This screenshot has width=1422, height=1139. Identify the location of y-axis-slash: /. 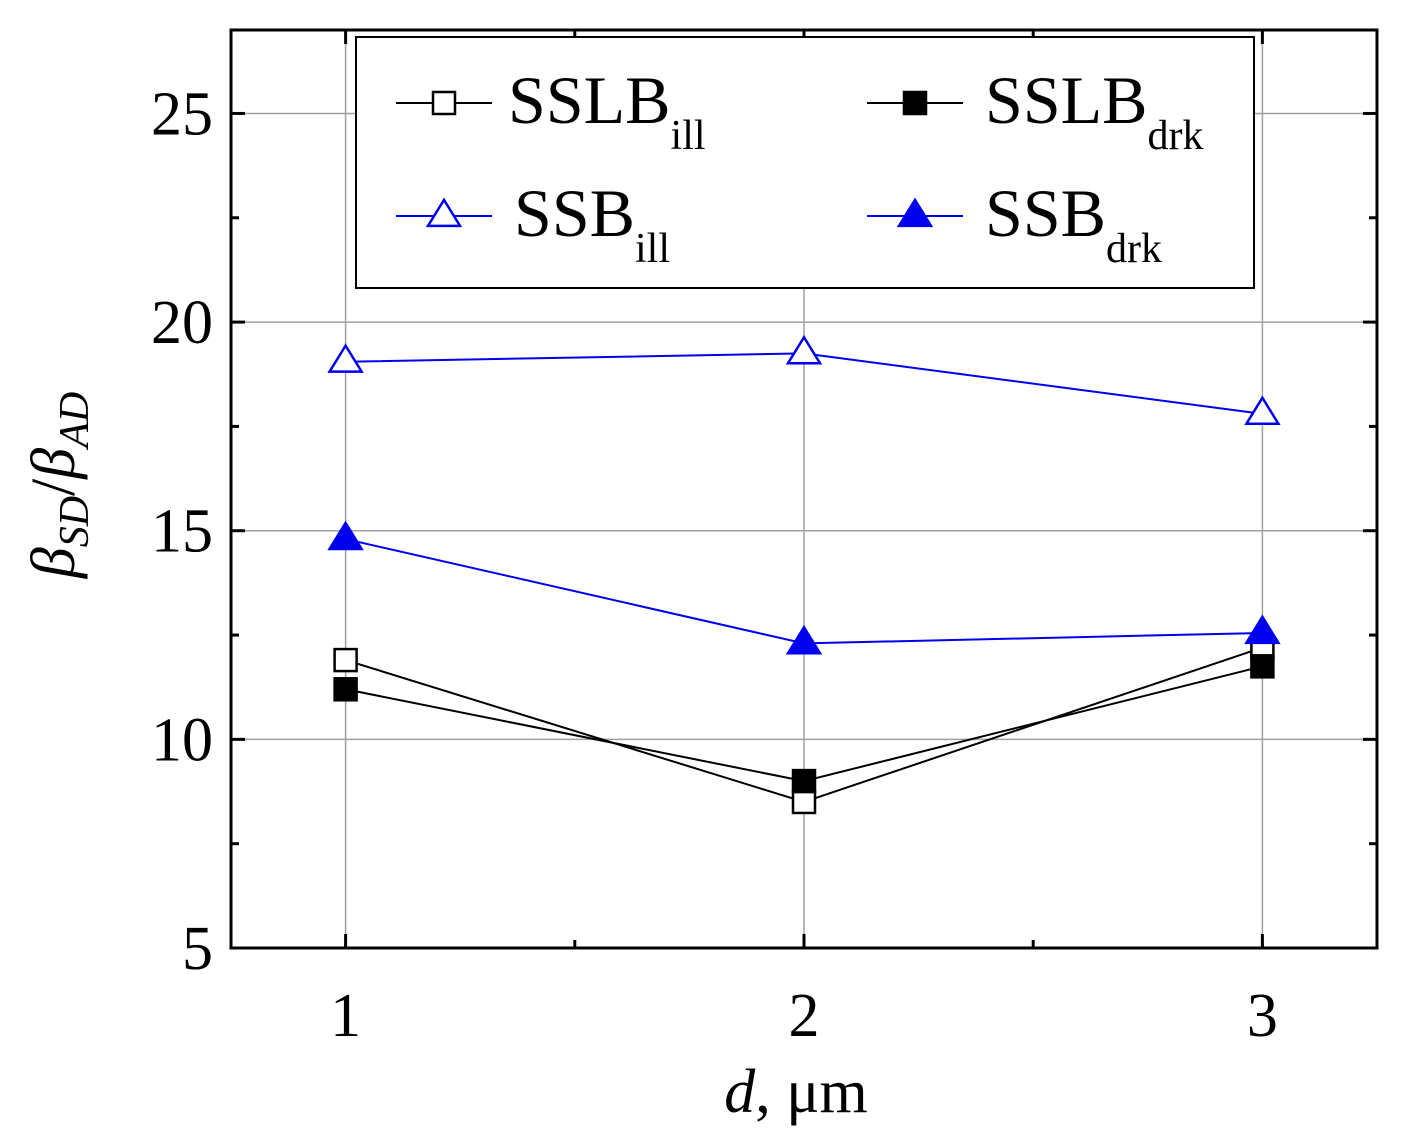
(54, 487).